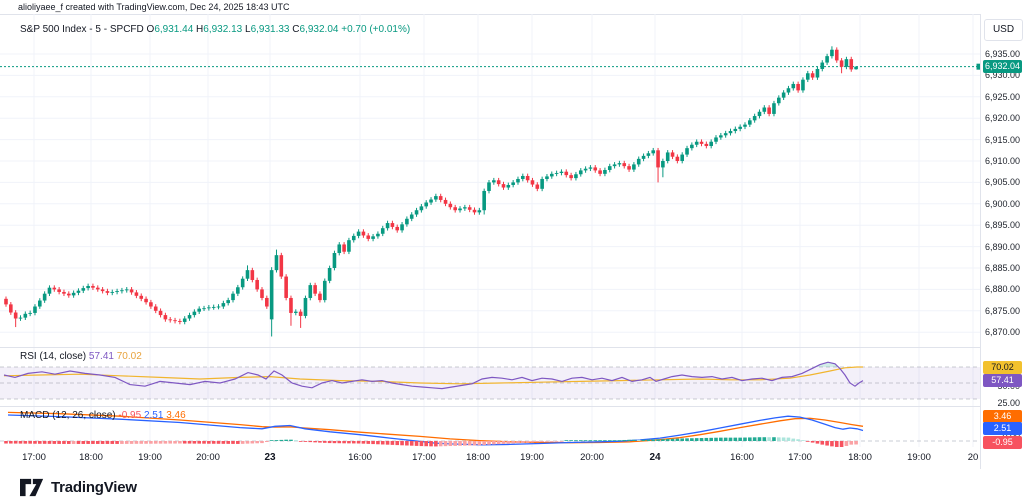 This screenshot has width=1024, height=504. Describe the element at coordinates (1002, 182) in the screenshot. I see `price-tick-label: 6,905.00` at that location.